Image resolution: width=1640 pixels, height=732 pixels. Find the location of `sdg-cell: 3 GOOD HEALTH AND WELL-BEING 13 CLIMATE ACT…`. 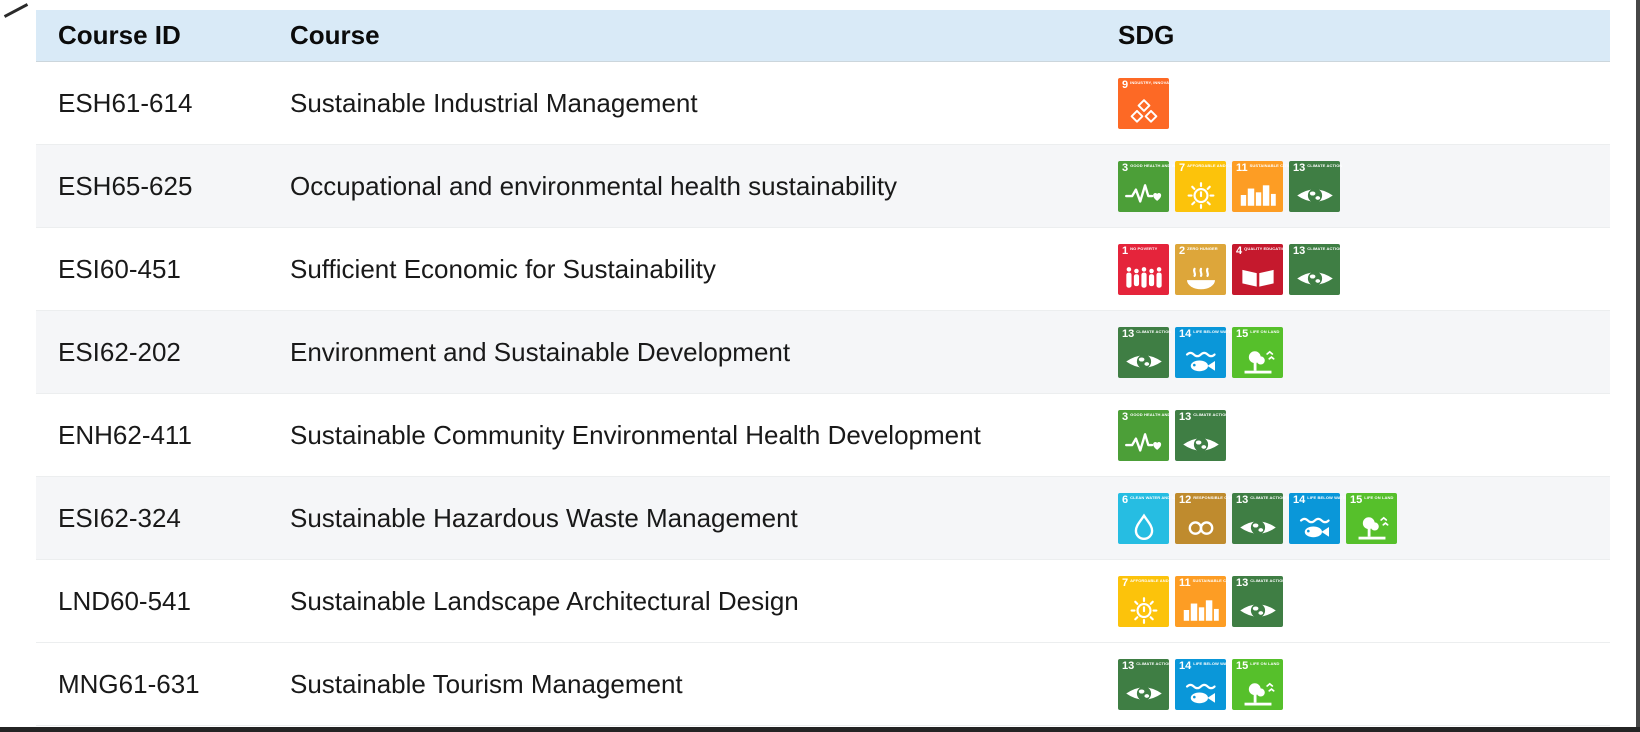

sdg-cell: 3 GOOD HEALTH AND WELL-BEING 13 CLIMATE ACT… is located at coordinates (1364, 435).